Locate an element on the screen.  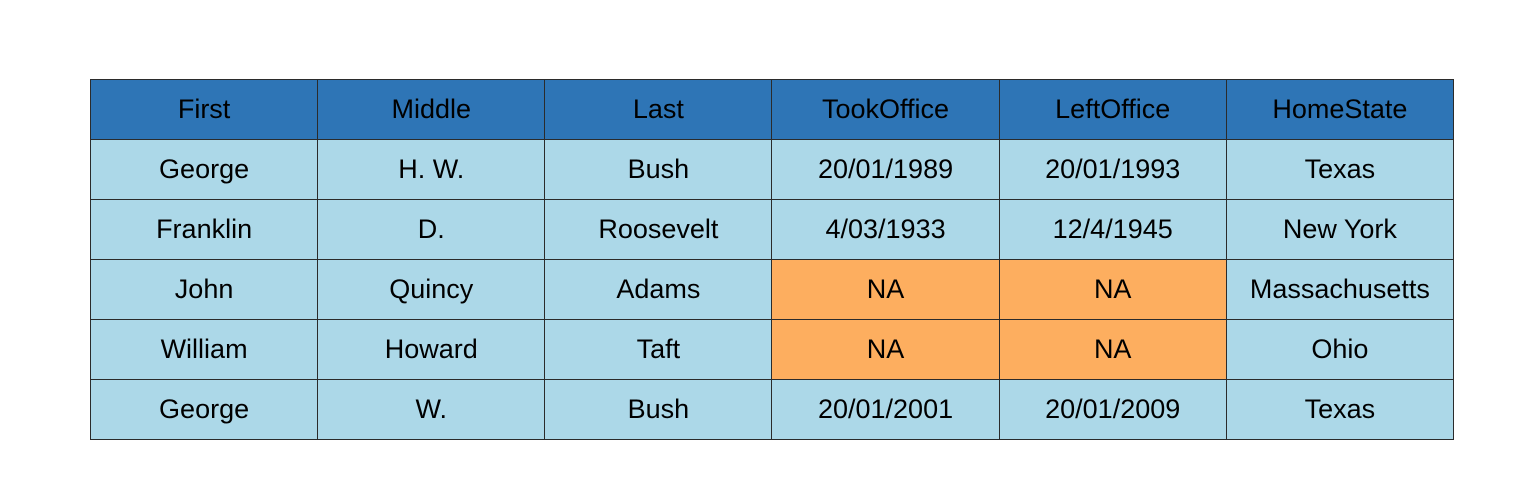
cell-last: Adams is located at coordinates (658, 289).